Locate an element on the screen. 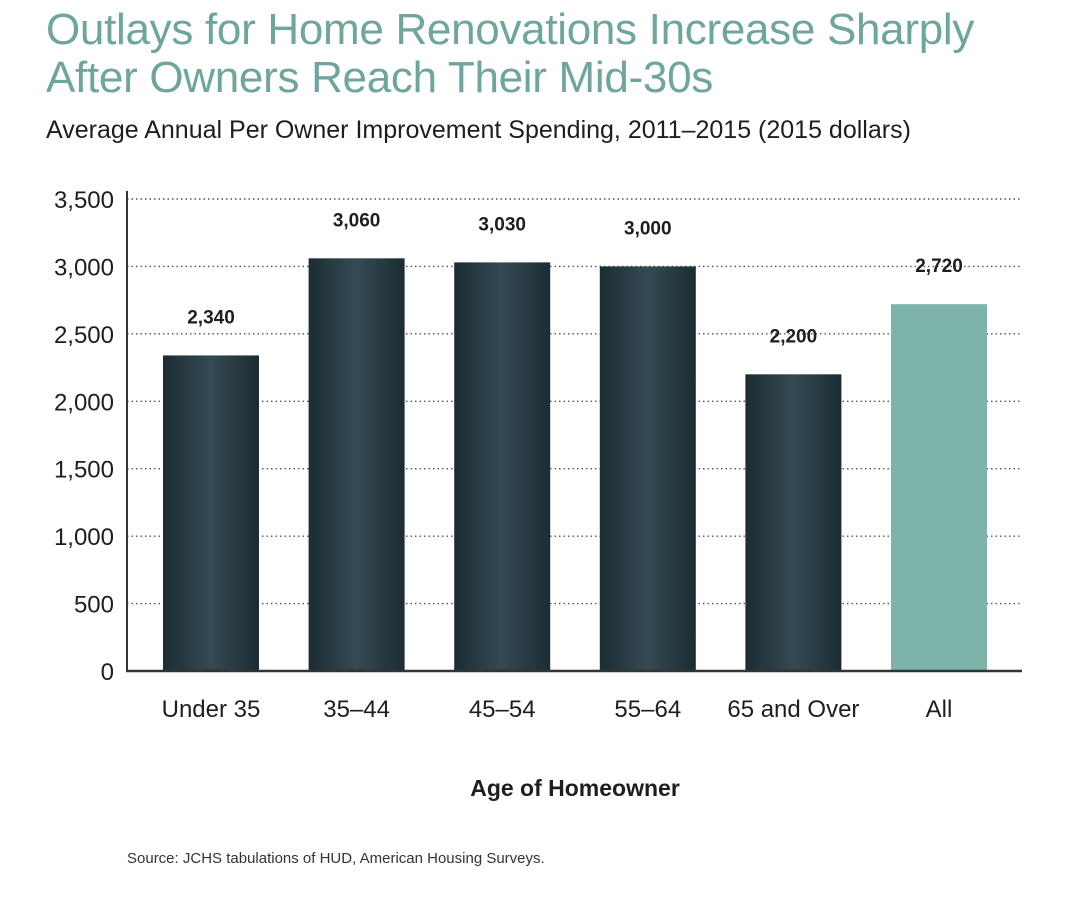 The width and height of the screenshot is (1072, 904). data-label: 3,030 is located at coordinates (502, 224).